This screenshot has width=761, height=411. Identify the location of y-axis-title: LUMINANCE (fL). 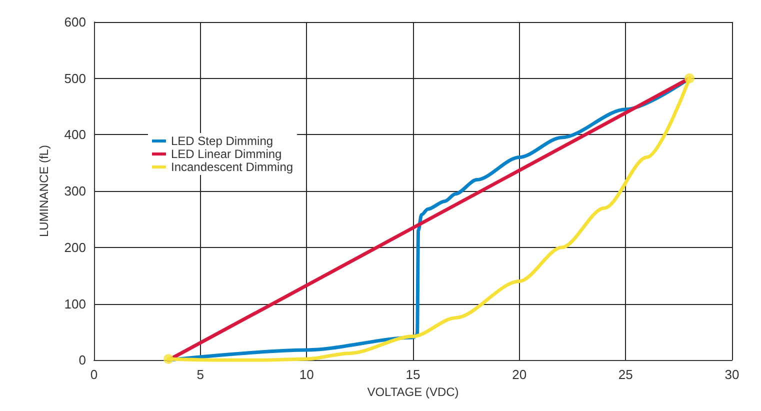
(44, 191).